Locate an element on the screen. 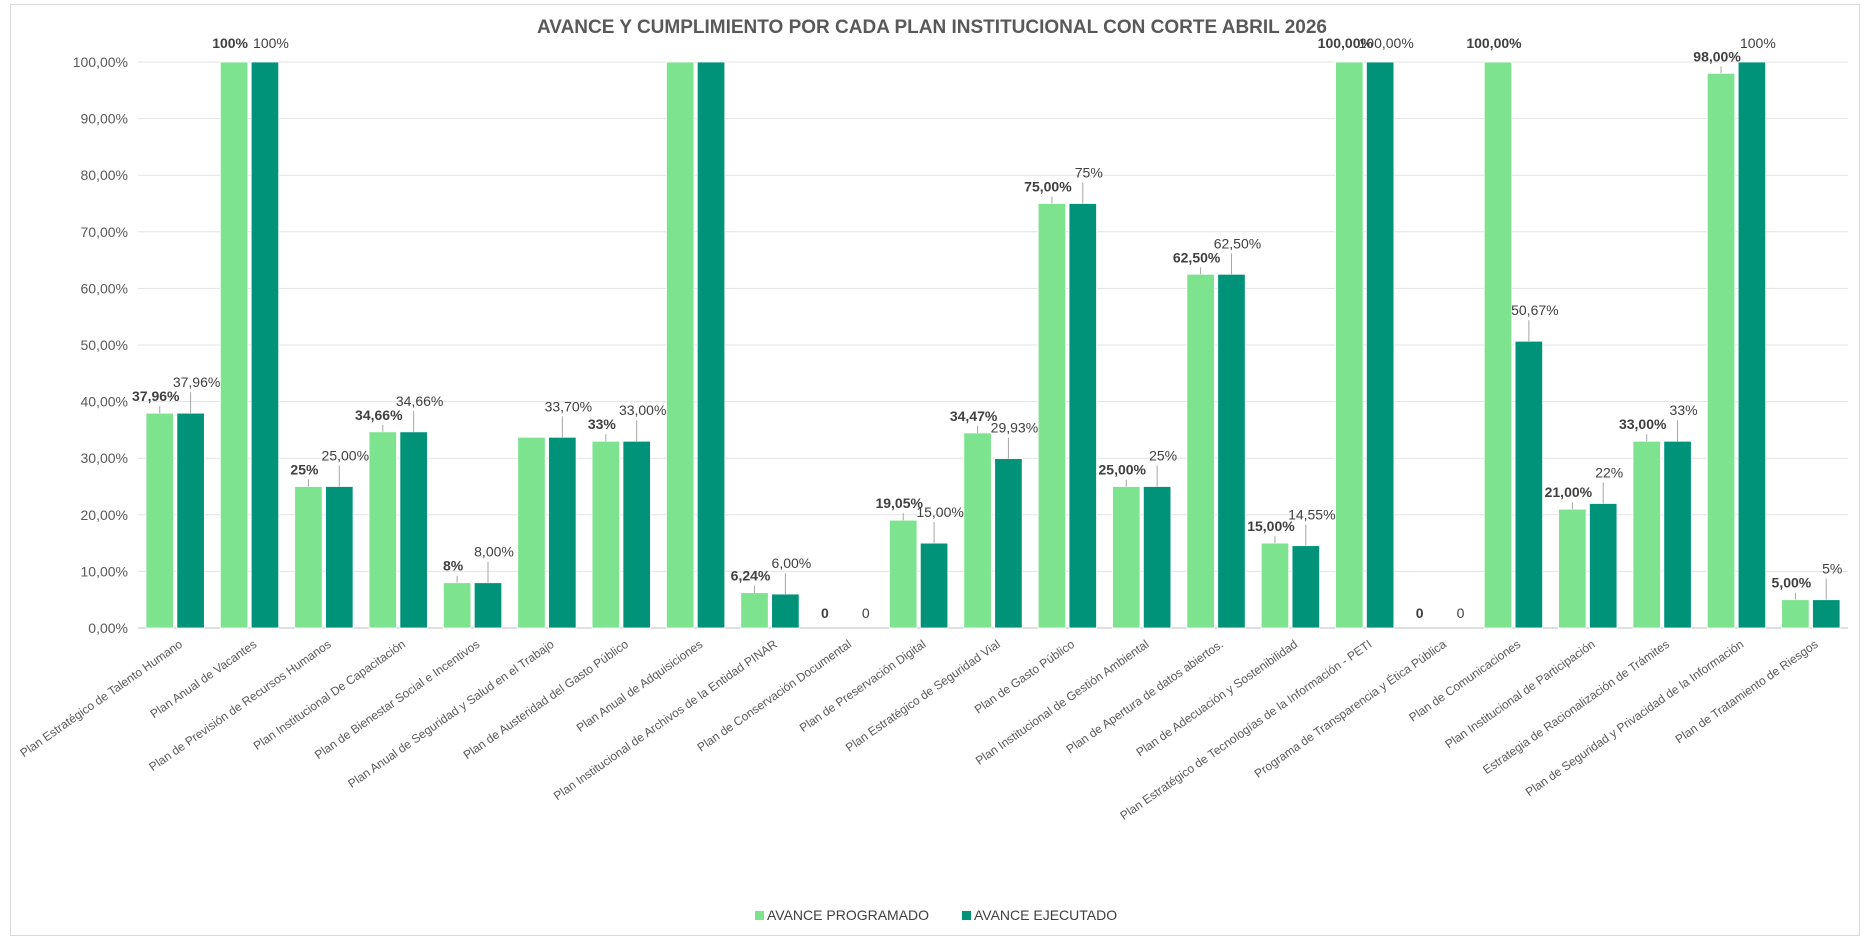 The height and width of the screenshot is (940, 1865). data-label-ejecutado: 33,00% is located at coordinates (642, 410).